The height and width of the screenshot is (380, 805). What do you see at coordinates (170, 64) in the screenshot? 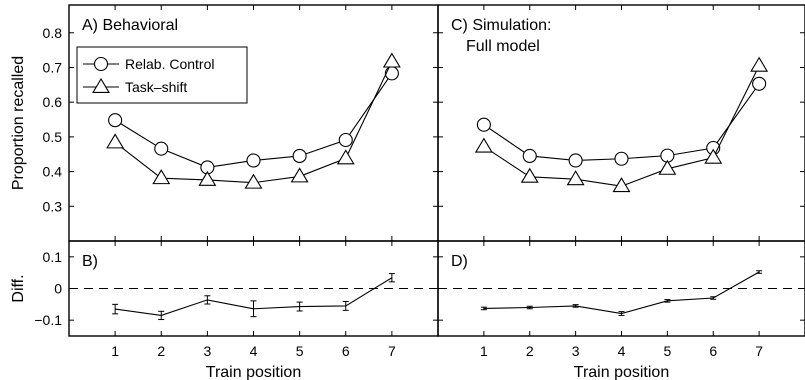
I see `legend-entry: Relab. Control` at bounding box center [170, 64].